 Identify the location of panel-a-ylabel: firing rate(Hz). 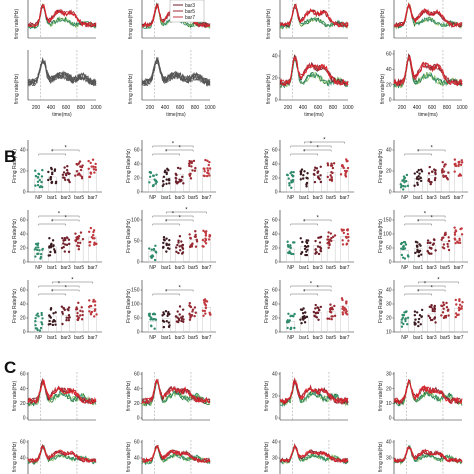
(131, 89).